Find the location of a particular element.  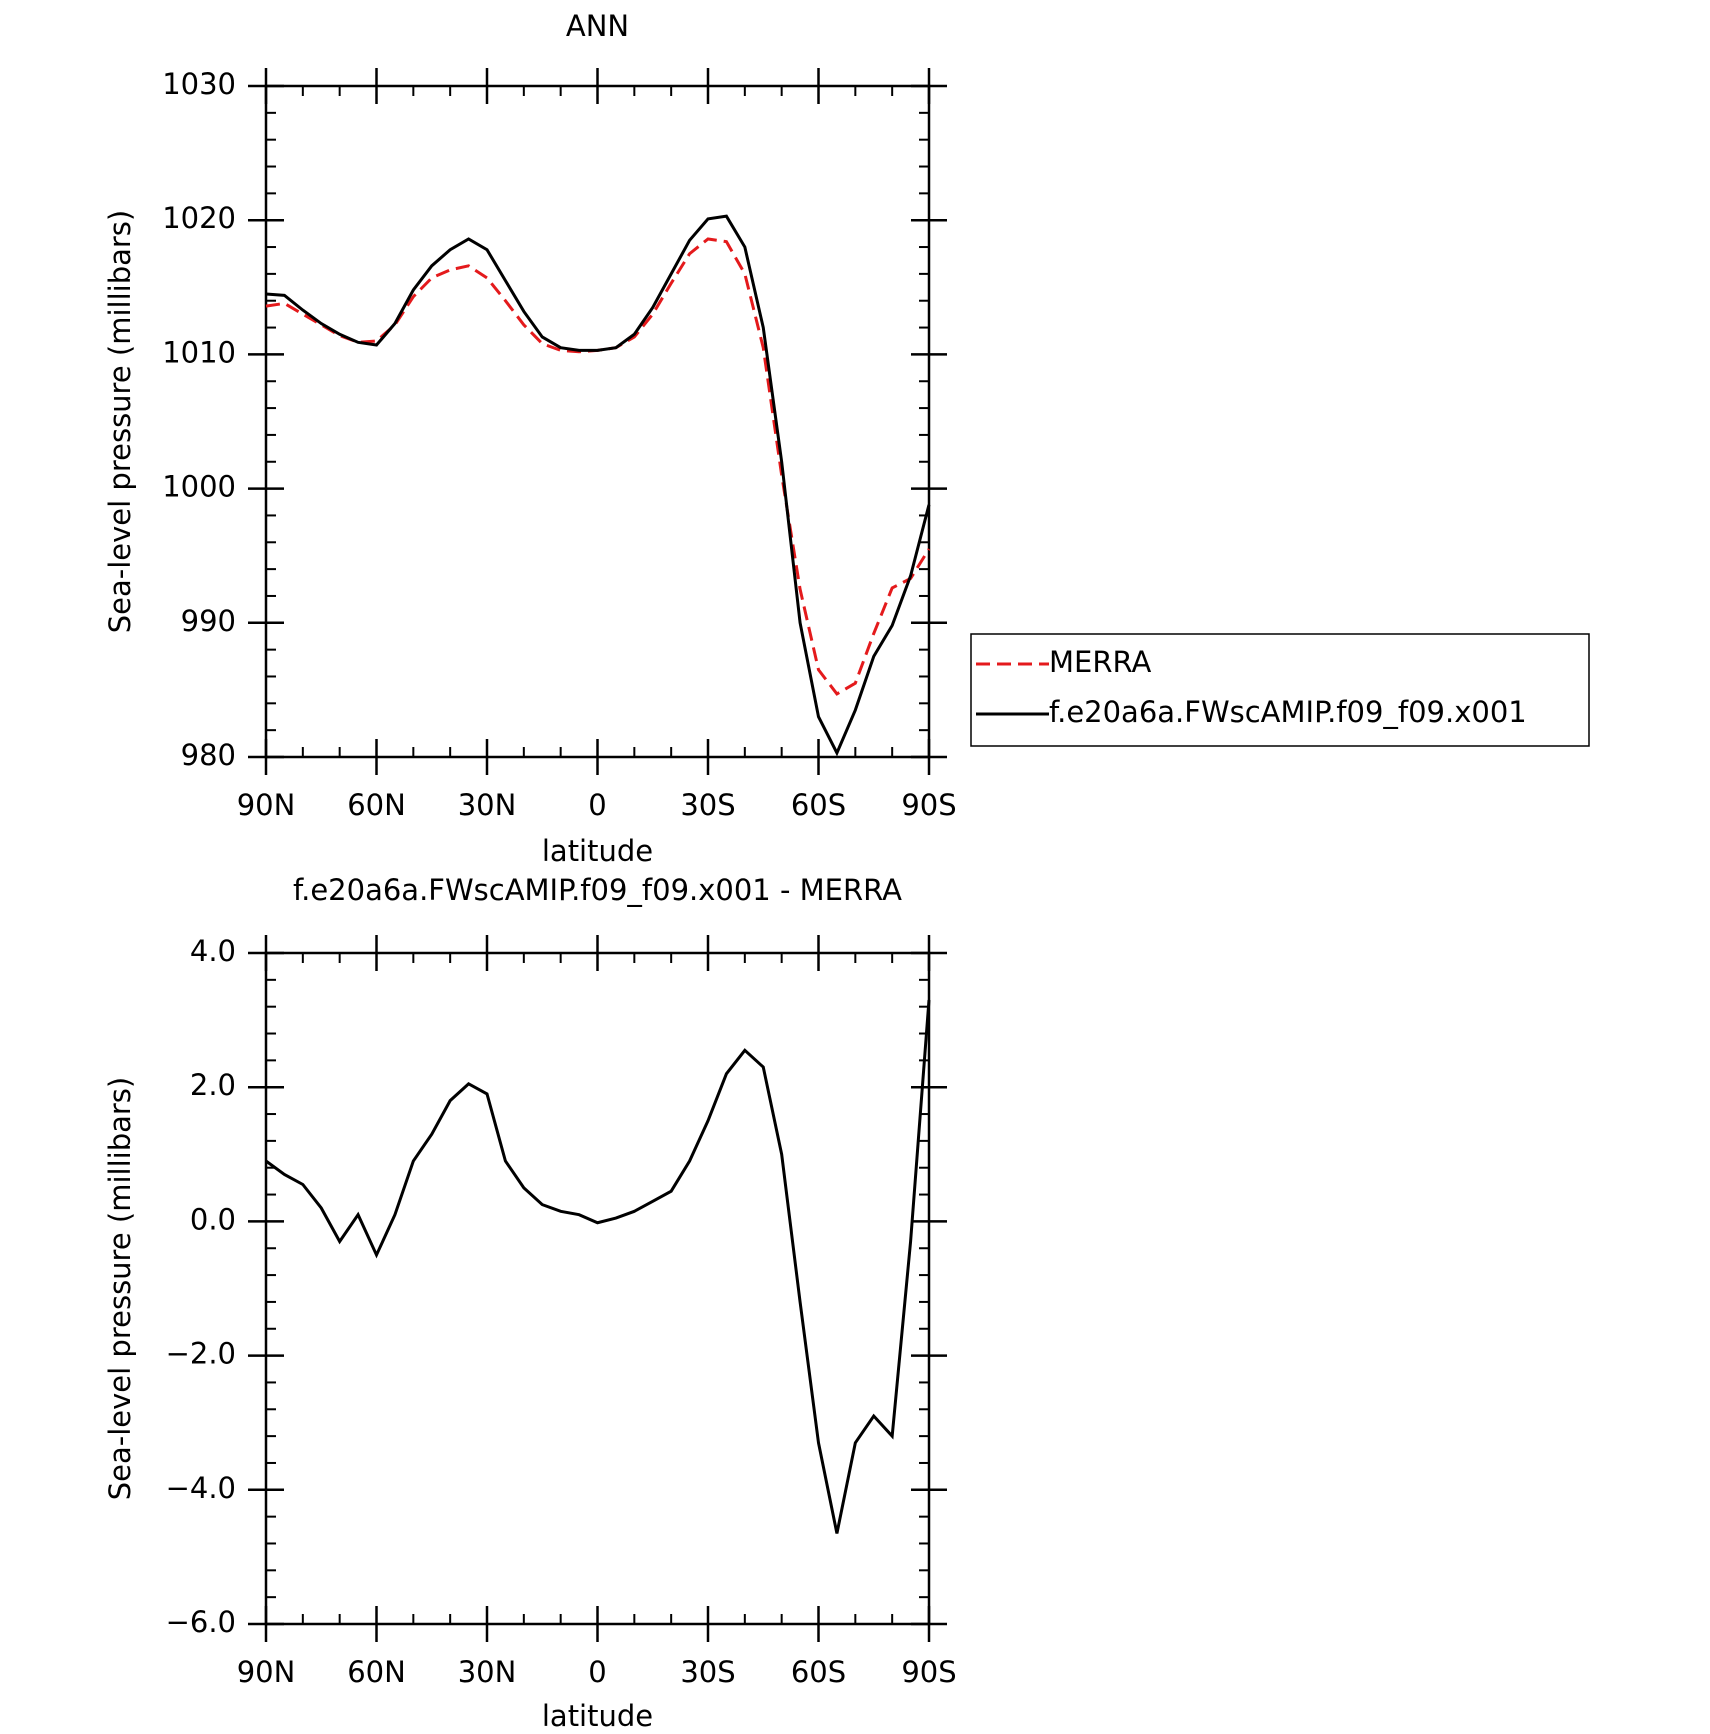

y-tick-label: 1000 is located at coordinates (199, 487).